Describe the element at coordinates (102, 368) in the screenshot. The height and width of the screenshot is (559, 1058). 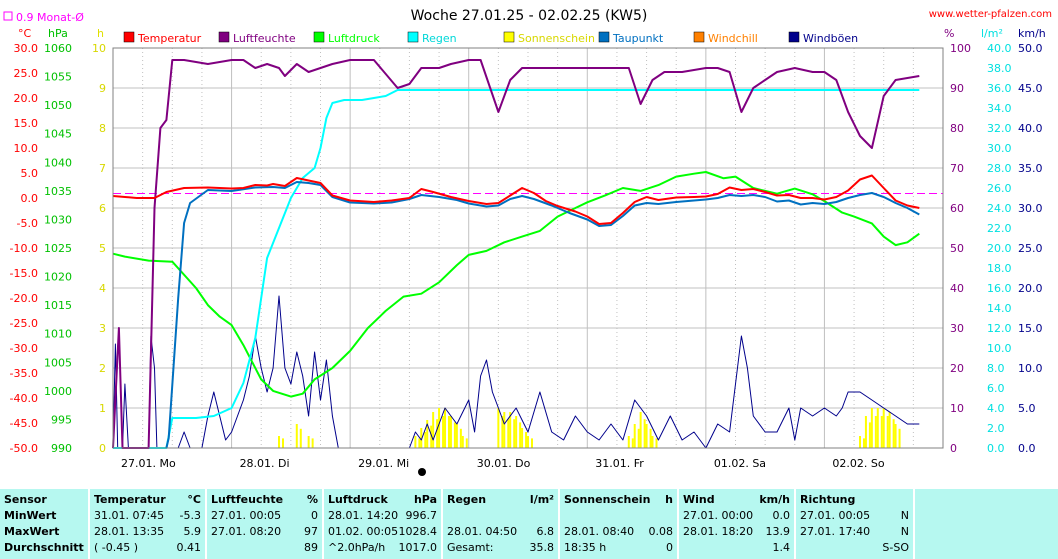
I see `sun-tick-label: 2` at that location.